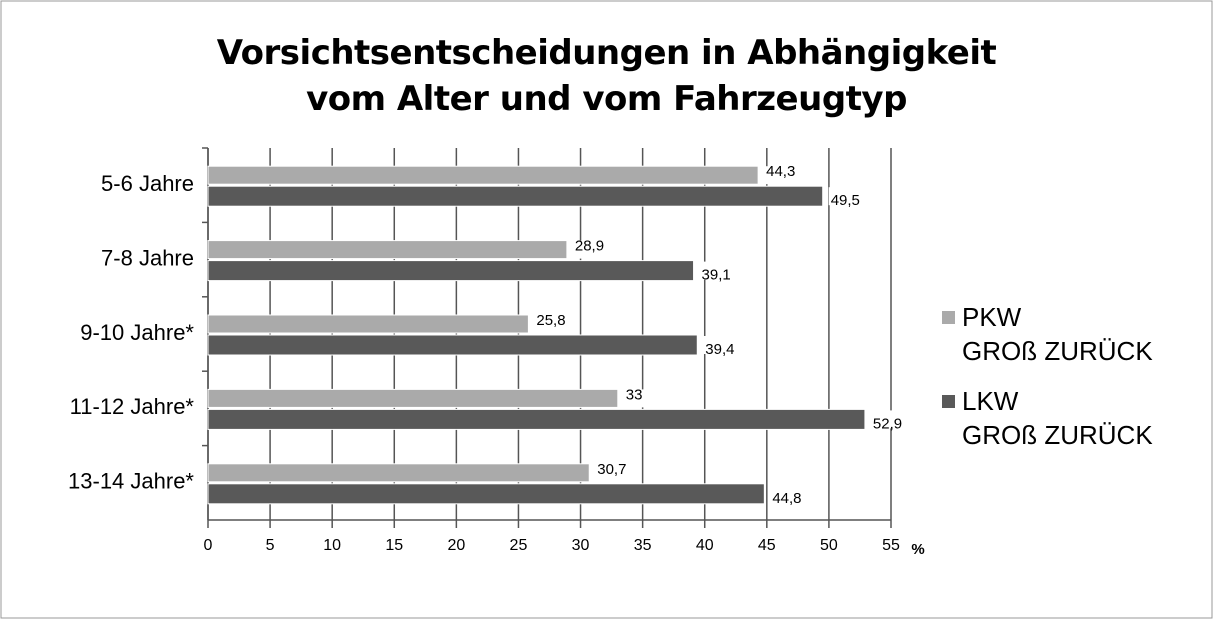 This screenshot has height=619, width=1213. What do you see at coordinates (917, 549) in the screenshot?
I see `x-axis-label: %` at bounding box center [917, 549].